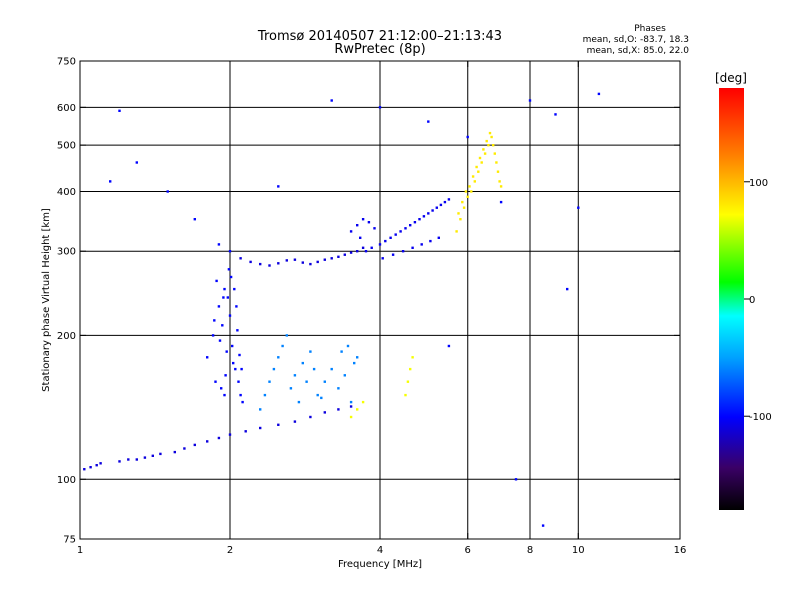 This screenshot has width=800, height=600. Describe the element at coordinates (400, 229) in the screenshot. I see `series-trace-3-5mhz` at that location.